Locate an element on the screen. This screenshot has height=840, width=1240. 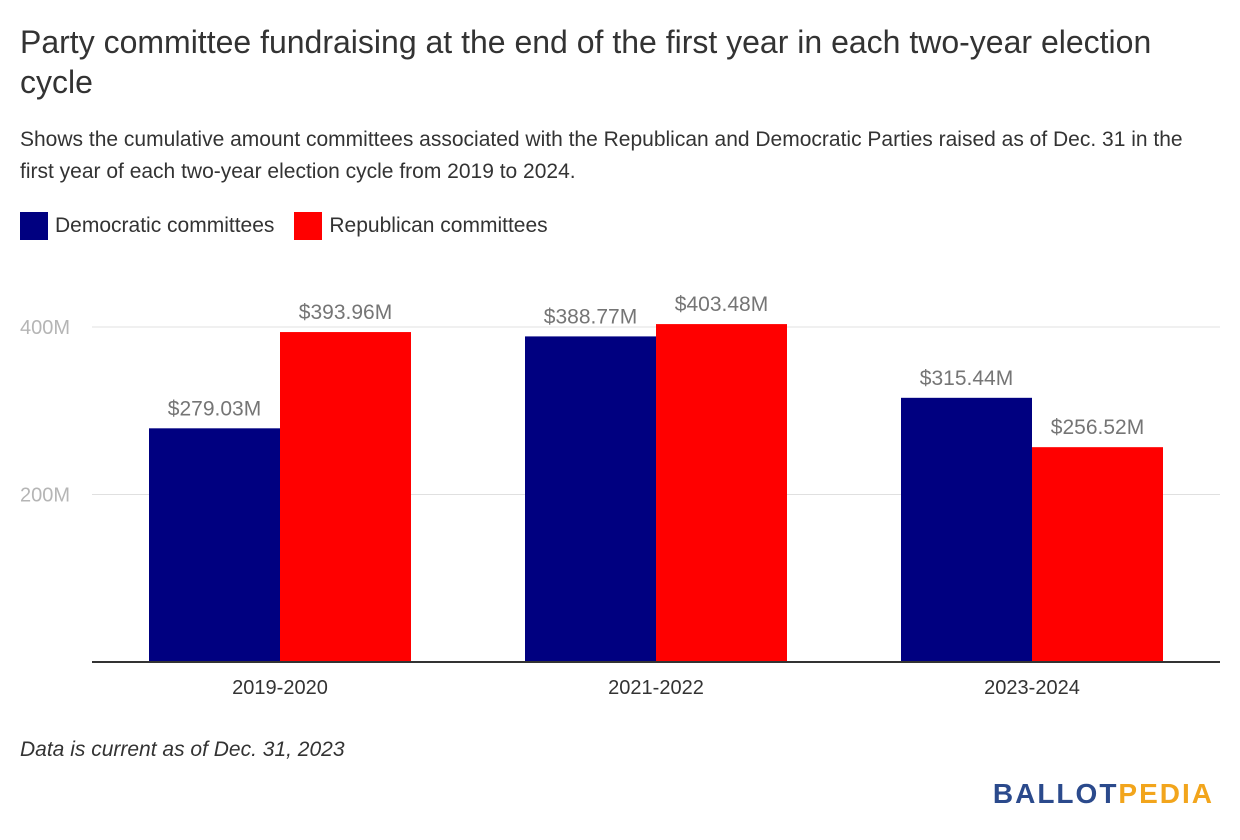
logo-part2: PEDIA is located at coordinates (1166, 793).